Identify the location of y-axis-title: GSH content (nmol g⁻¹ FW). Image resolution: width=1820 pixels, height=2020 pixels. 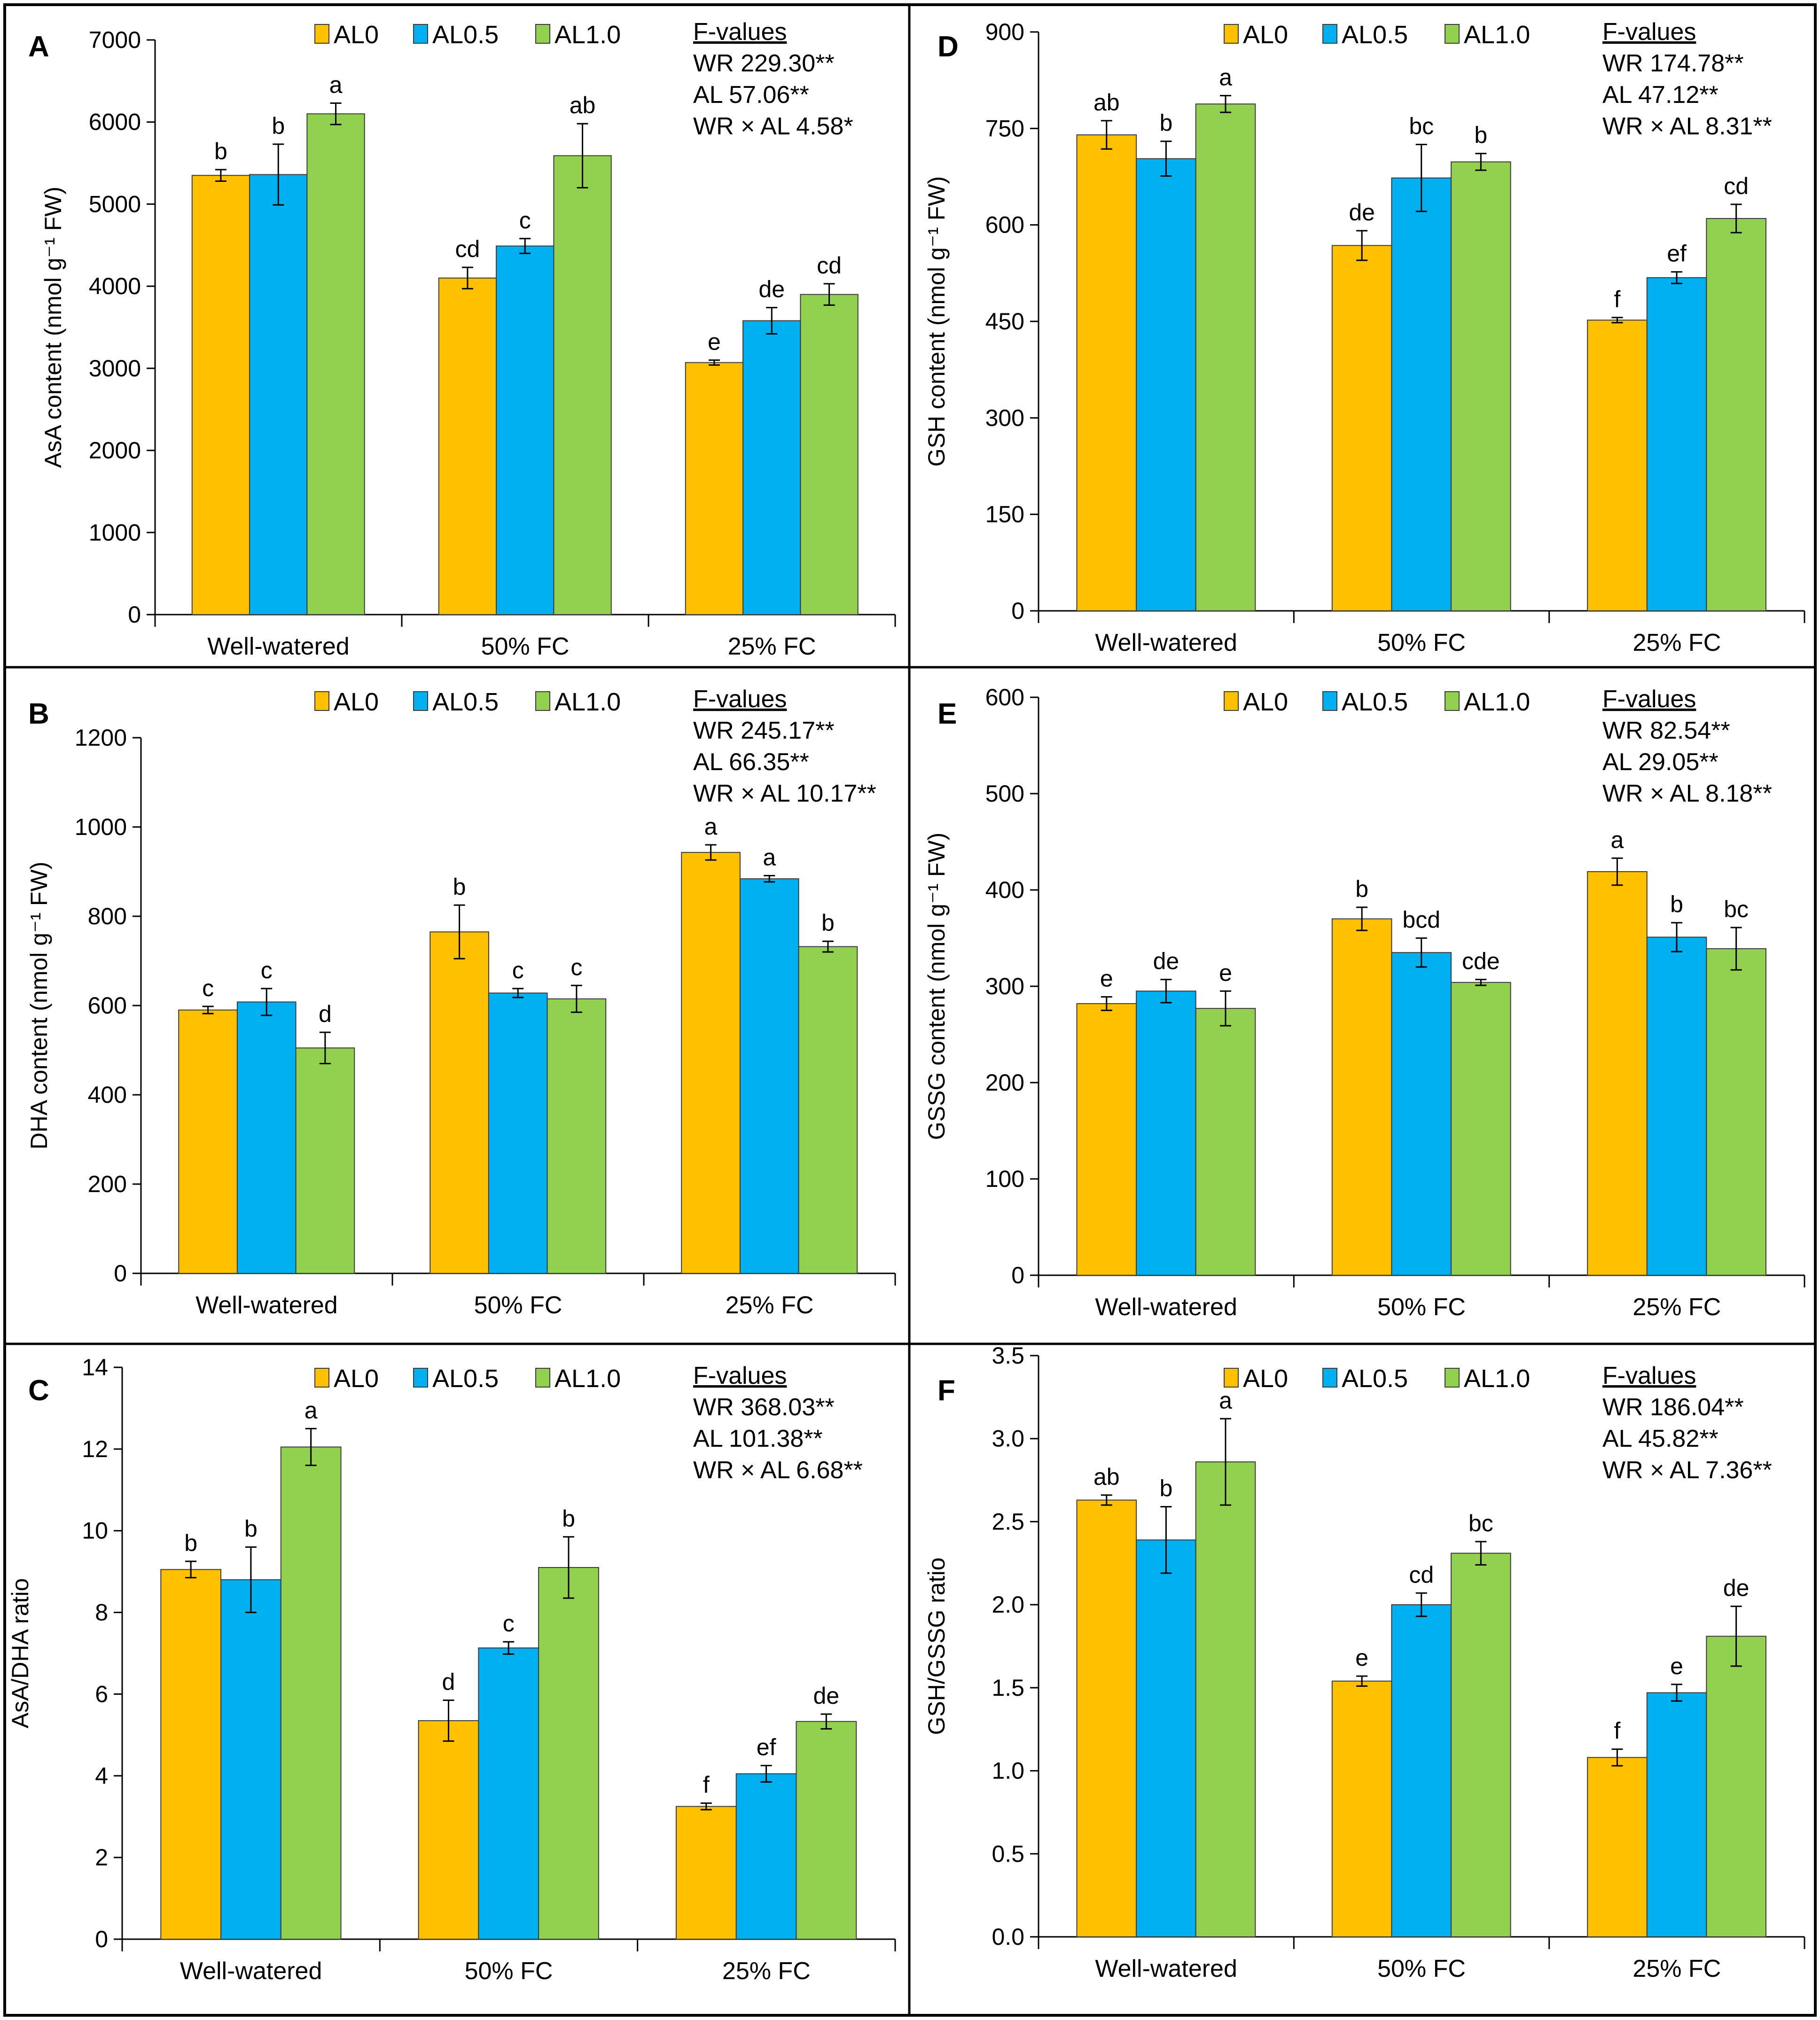
(936, 321).